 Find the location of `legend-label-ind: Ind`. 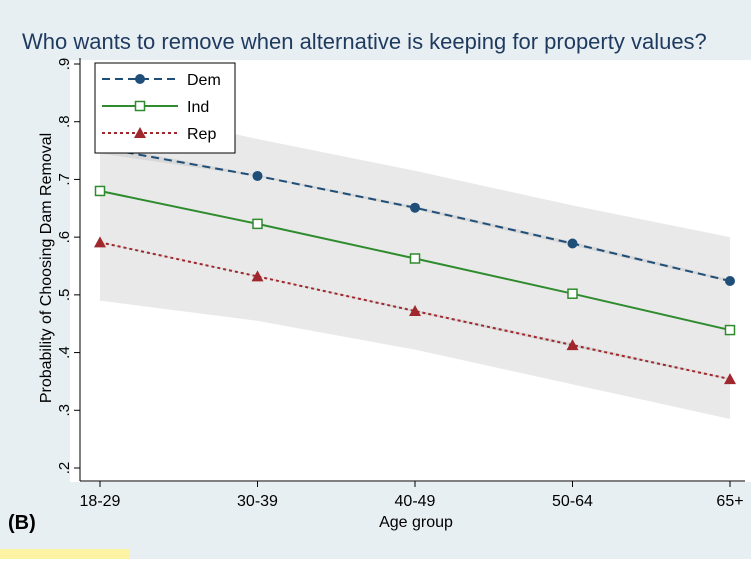

legend-label-ind: Ind is located at coordinates (198, 107).